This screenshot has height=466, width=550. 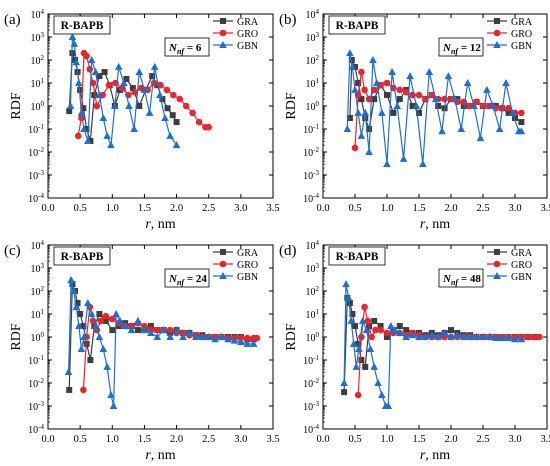 What do you see at coordinates (322, 439) in the screenshot?
I see `x-tick-label: 0.0` at bounding box center [322, 439].